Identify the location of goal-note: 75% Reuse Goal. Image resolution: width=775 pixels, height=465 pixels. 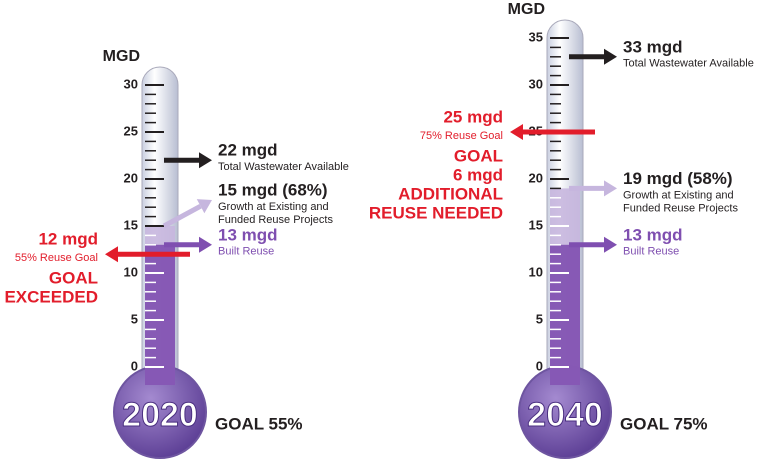
(461, 136).